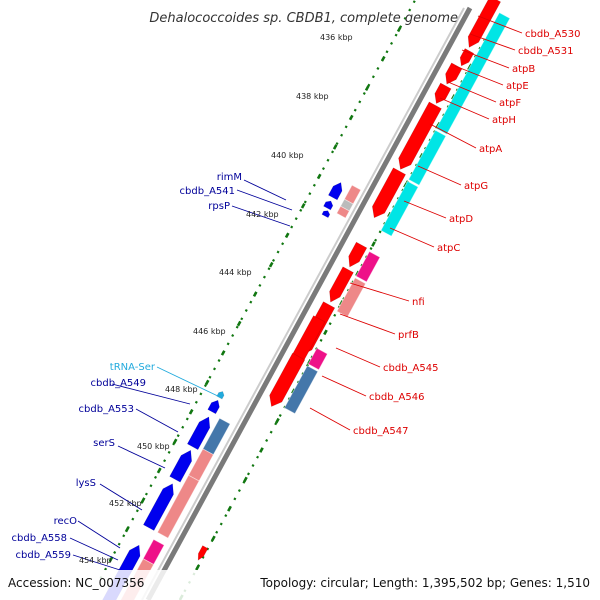 The width and height of the screenshot is (600, 600). Describe the element at coordinates (106, 409) in the screenshot. I see `gene-label: cbdb_A553` at that location.